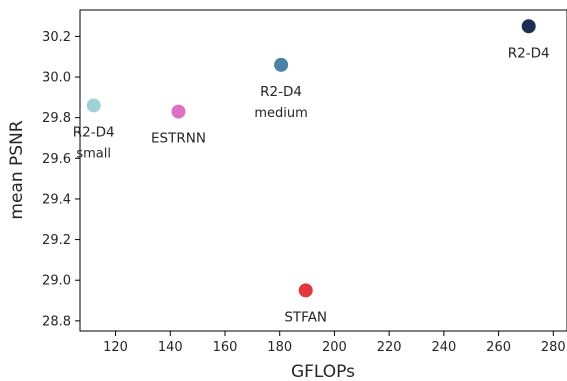 The height and width of the screenshot is (381, 567). What do you see at coordinates (170, 347) in the screenshot?
I see `x-tick-label: 140` at bounding box center [170, 347].